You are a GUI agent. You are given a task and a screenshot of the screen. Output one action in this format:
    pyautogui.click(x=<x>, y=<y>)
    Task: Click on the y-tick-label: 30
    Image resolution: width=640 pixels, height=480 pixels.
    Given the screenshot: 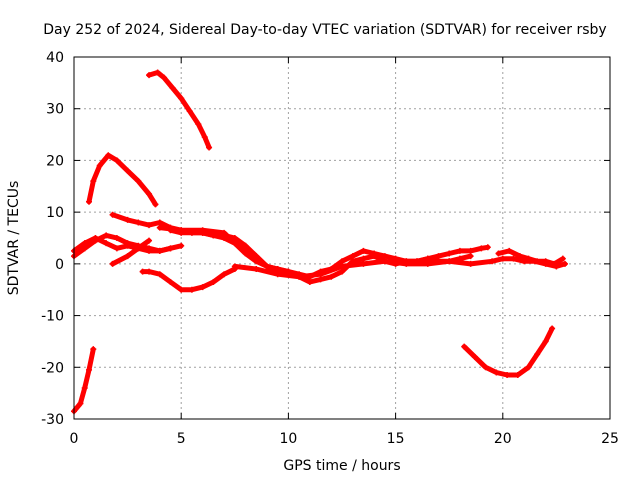 What is the action you would take?
    pyautogui.click(x=55, y=110)
    